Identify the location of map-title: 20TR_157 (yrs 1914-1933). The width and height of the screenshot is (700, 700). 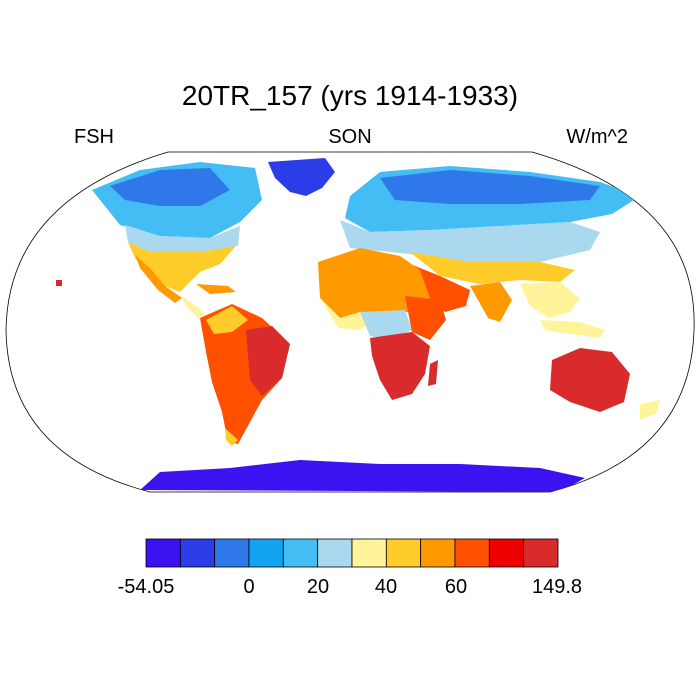
(350, 95).